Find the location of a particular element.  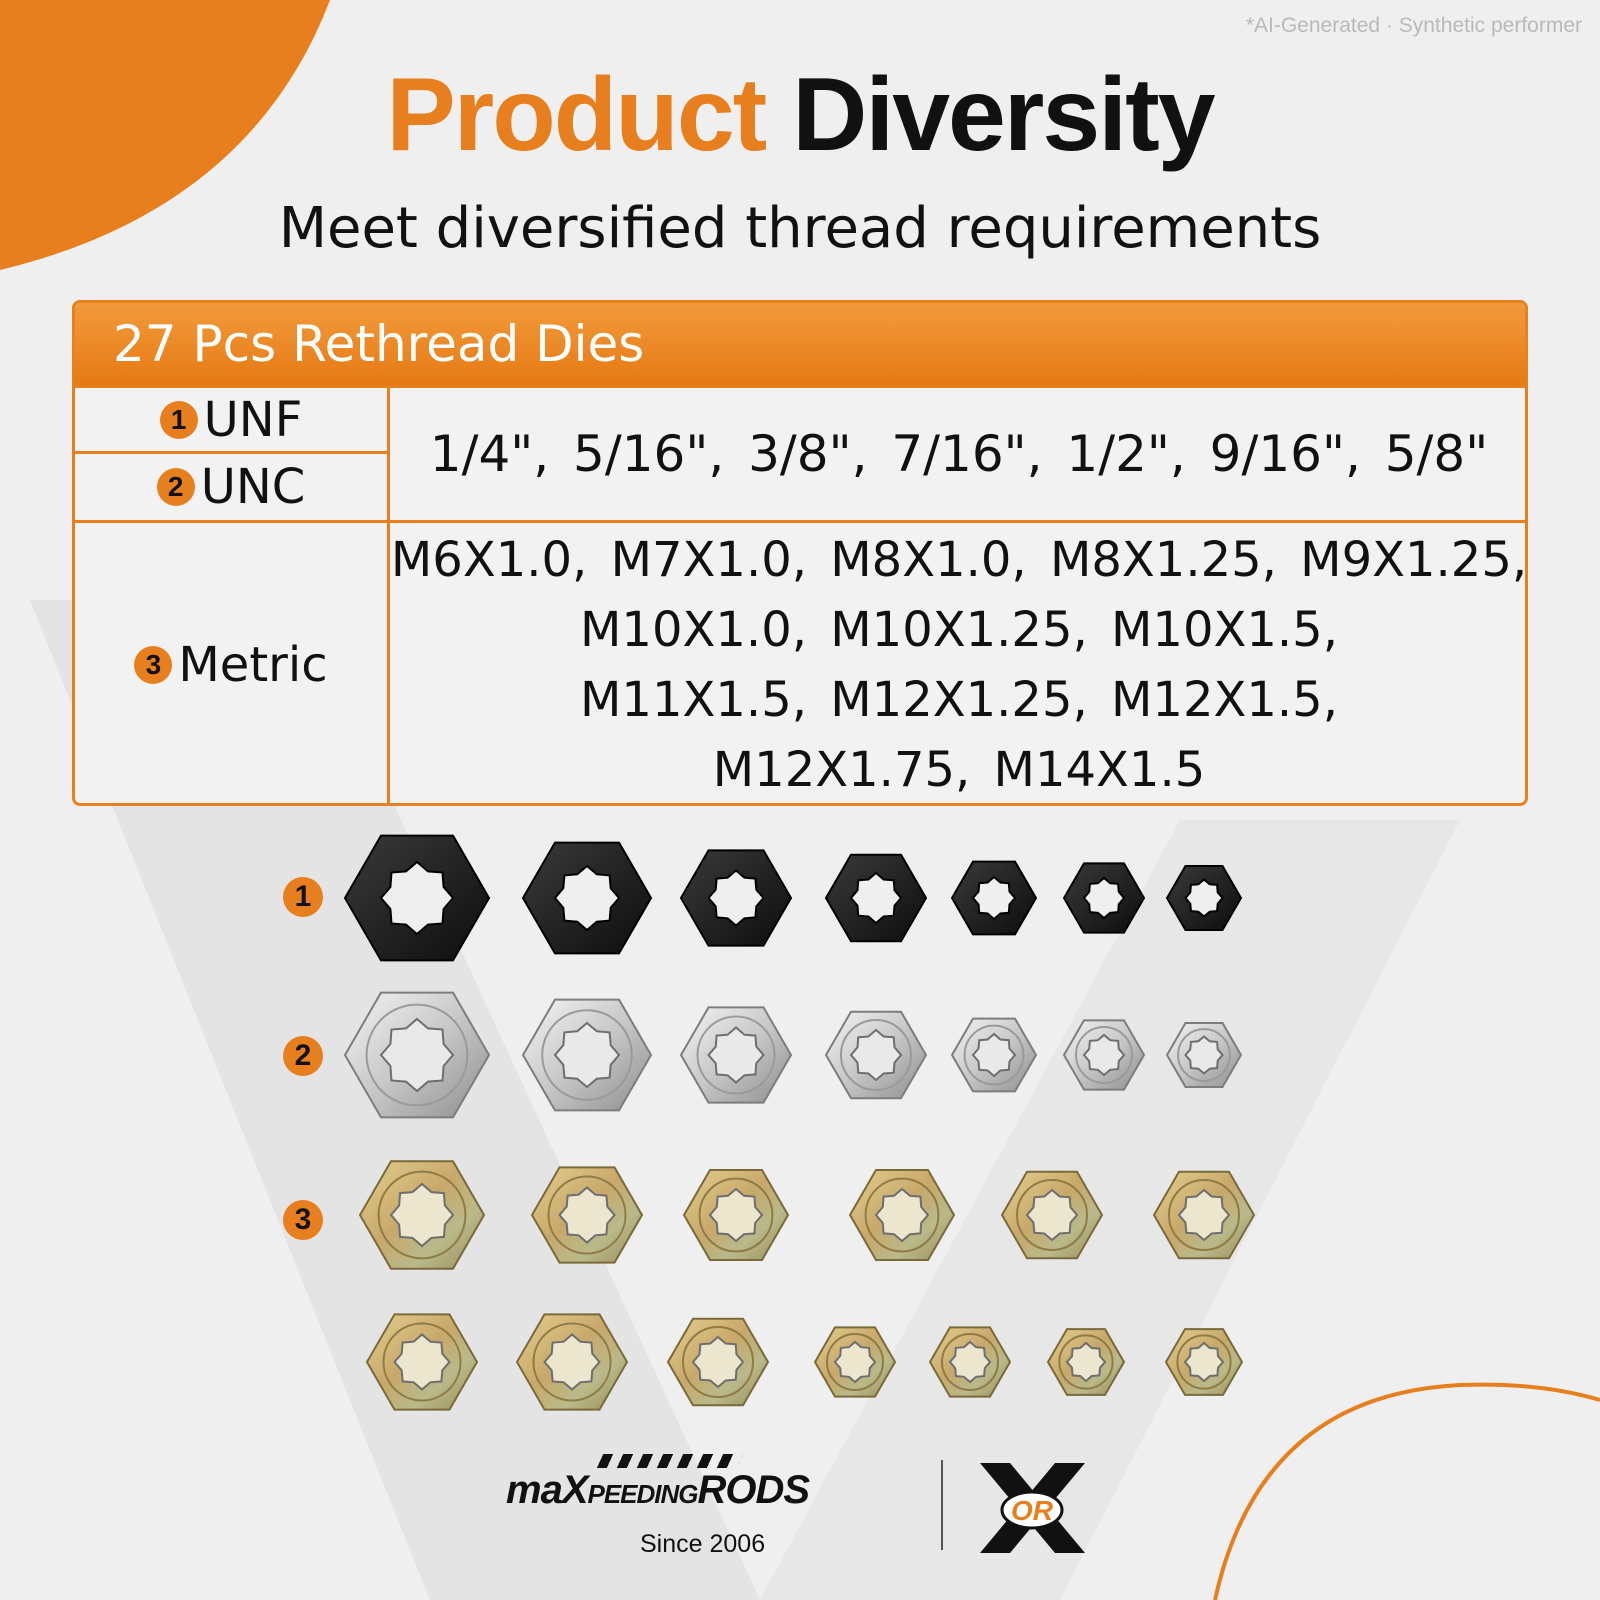

brand-name-left: maX is located at coordinates (547, 1490).